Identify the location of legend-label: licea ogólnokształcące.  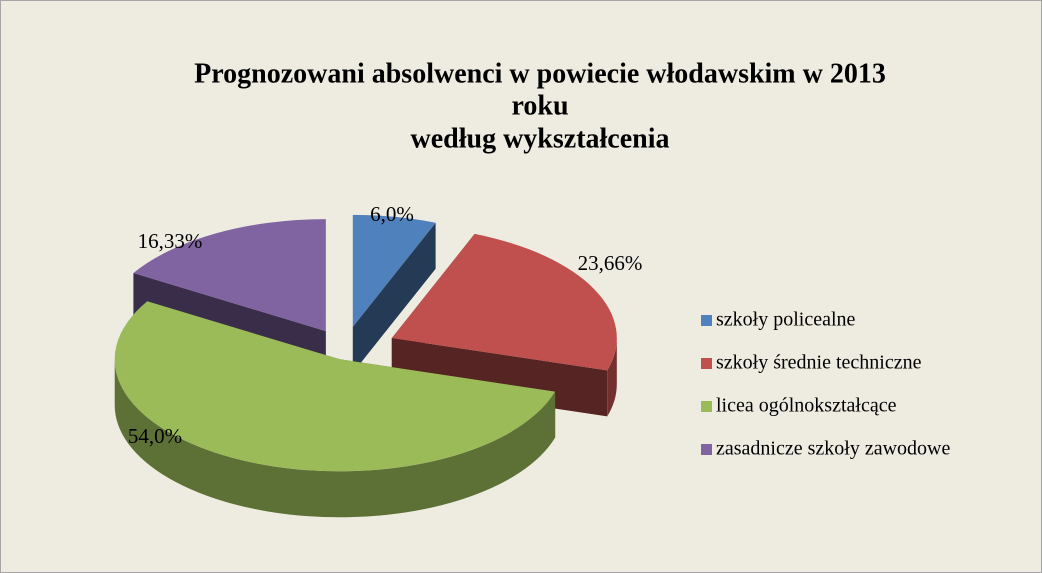
(806, 406).